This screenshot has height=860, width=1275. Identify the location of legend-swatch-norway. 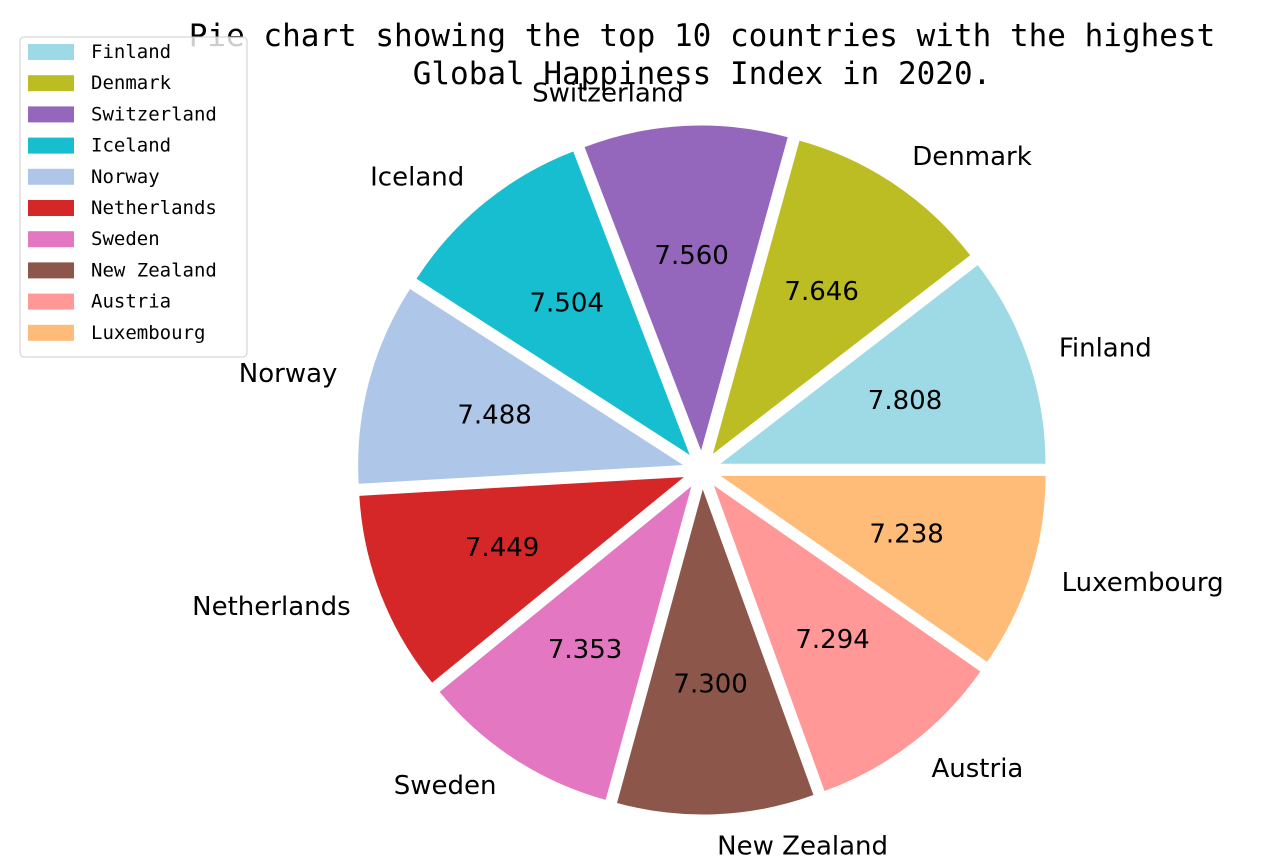
(51, 176).